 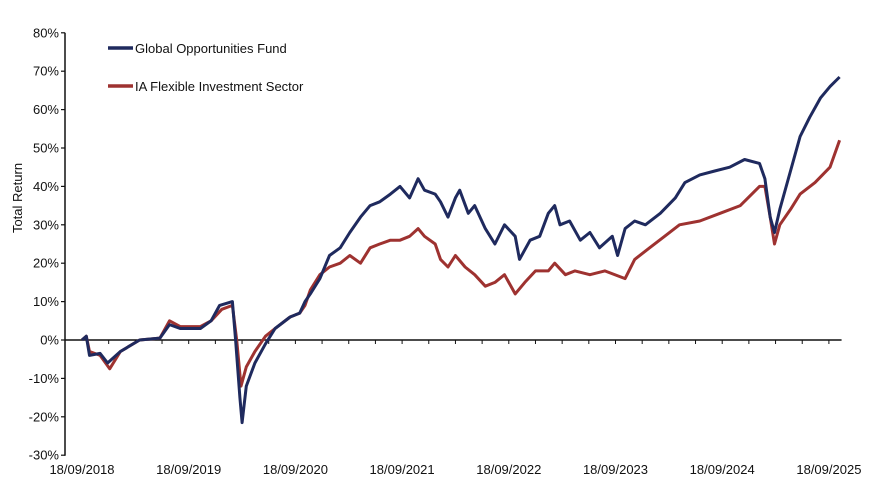 What do you see at coordinates (46, 148) in the screenshot?
I see `y-tick-label: 50%` at bounding box center [46, 148].